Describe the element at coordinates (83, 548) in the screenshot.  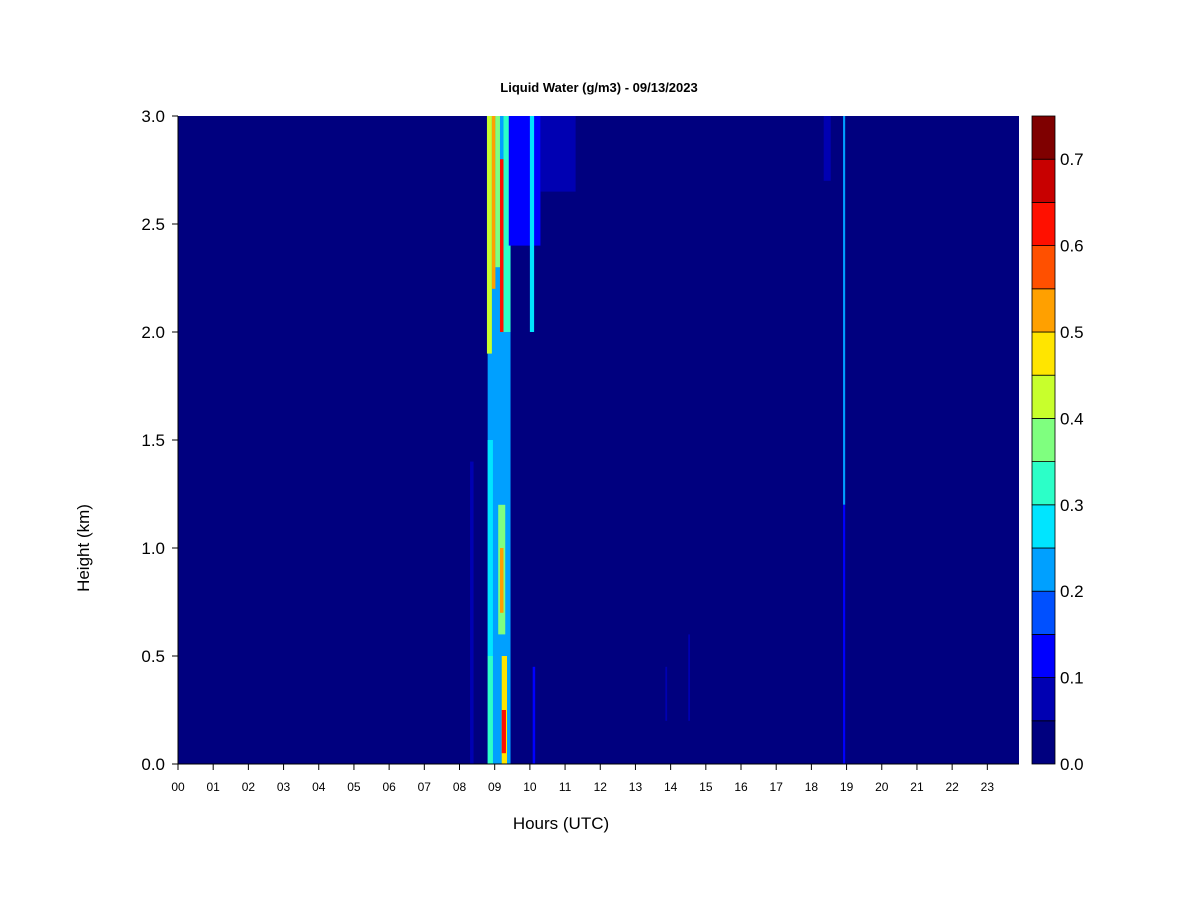
I see `y-axis-label: Height (km)` at that location.